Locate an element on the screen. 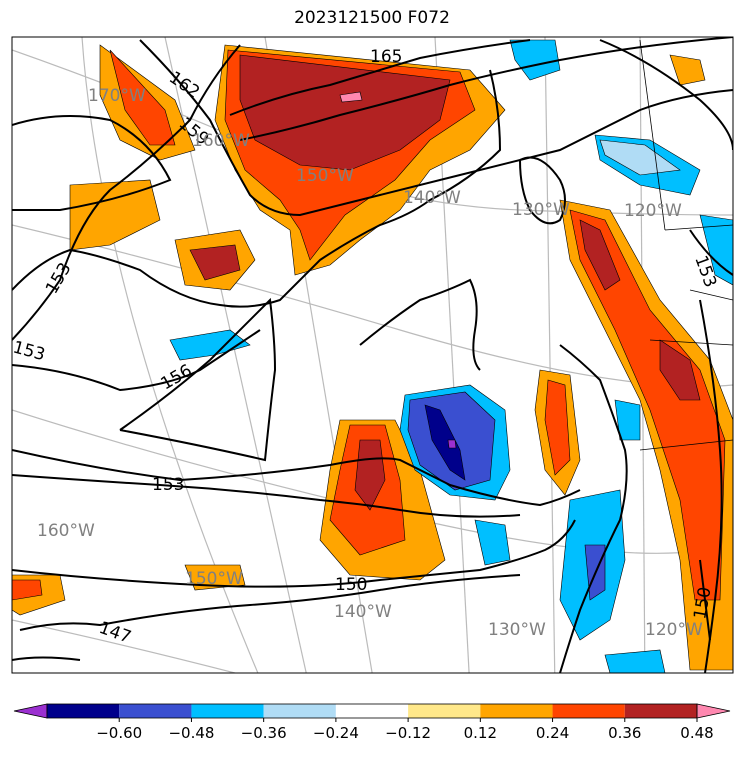 The image size is (744, 759). colorbar-extend-max is located at coordinates (713, 711).